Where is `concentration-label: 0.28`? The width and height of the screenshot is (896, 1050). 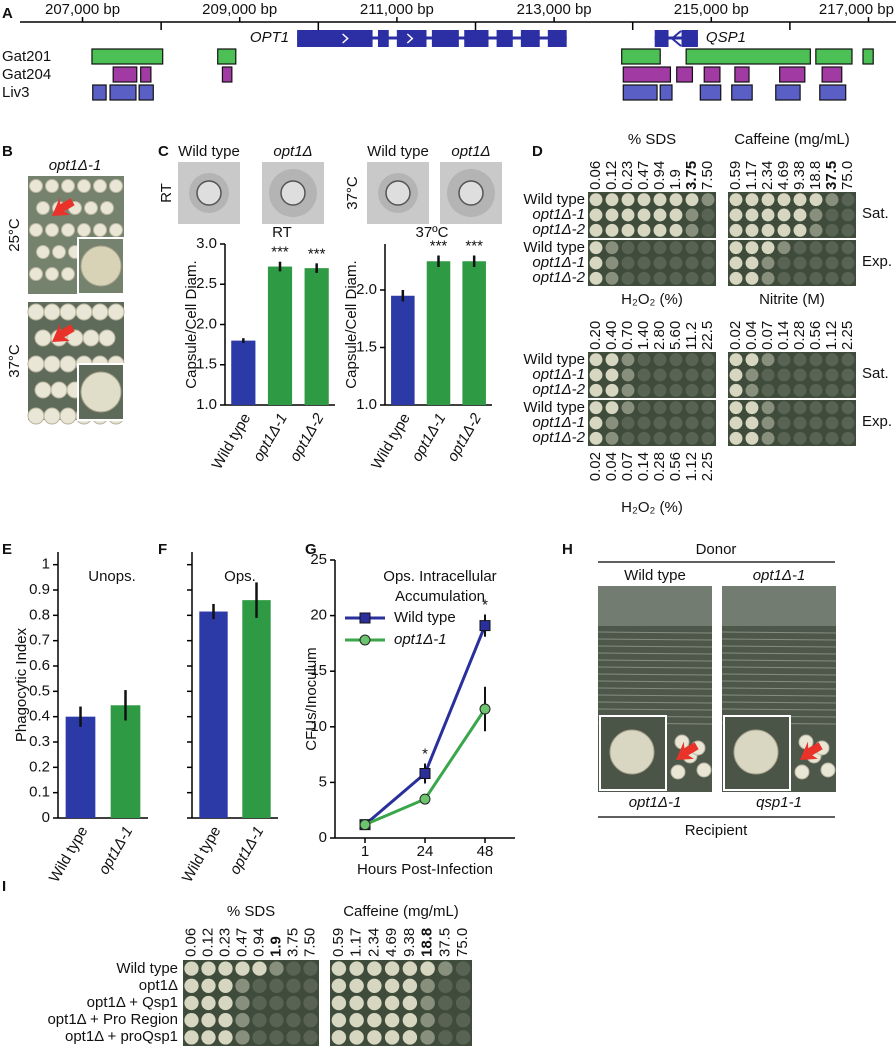 concentration-label: 0.28 is located at coordinates (799, 335).